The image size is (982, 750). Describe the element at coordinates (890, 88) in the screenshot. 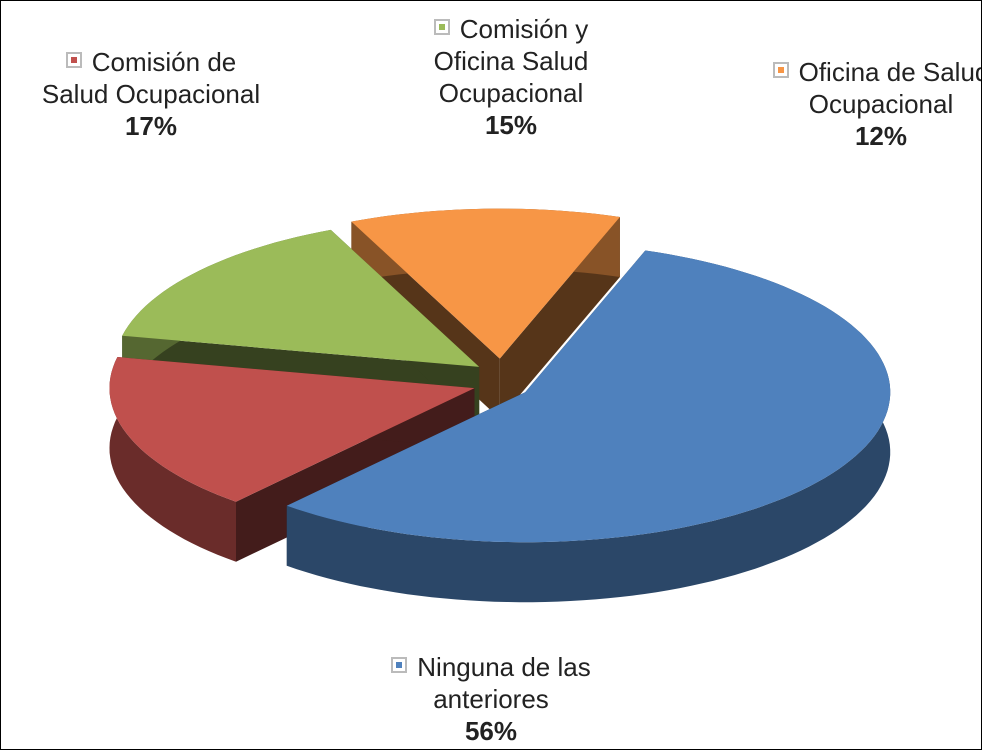

I see `category-label: Oficina de Salud Ocupacional` at that location.